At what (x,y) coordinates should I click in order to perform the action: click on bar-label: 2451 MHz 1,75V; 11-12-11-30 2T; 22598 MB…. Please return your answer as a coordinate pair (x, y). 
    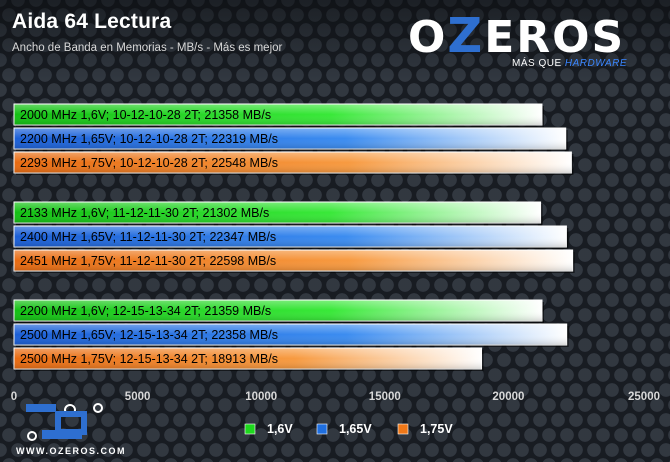
    Looking at the image, I should click on (148, 261).